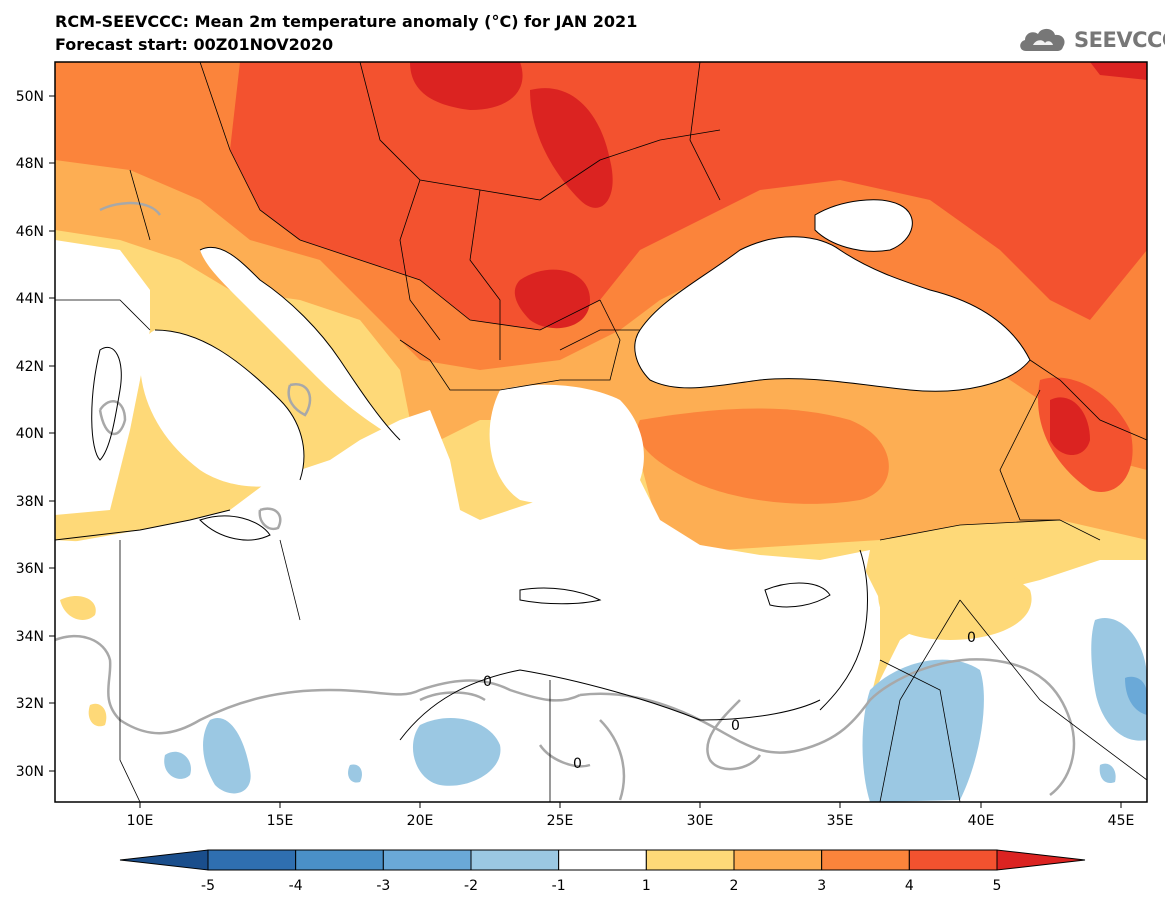 The height and width of the screenshot is (907, 1165). I want to click on contour-label-1: 0, so click(487, 682).